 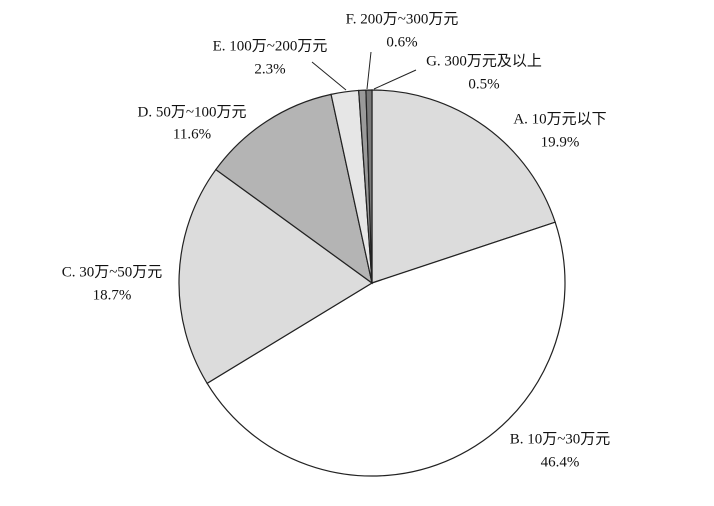 I want to click on slice-value-label: 2.3%, so click(x=269, y=69).